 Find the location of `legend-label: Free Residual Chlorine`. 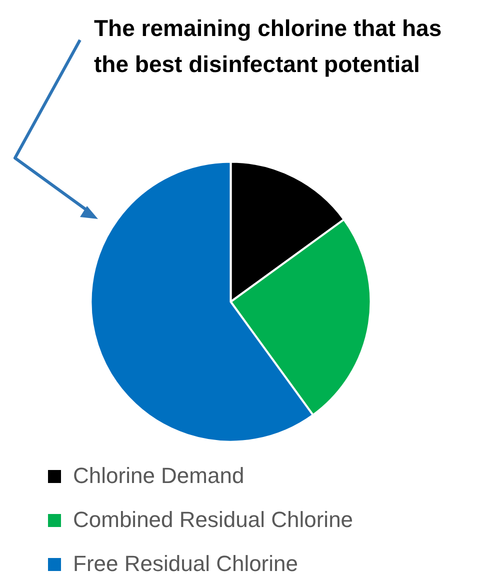

legend-label: Free Residual Chlorine is located at coordinates (185, 564).